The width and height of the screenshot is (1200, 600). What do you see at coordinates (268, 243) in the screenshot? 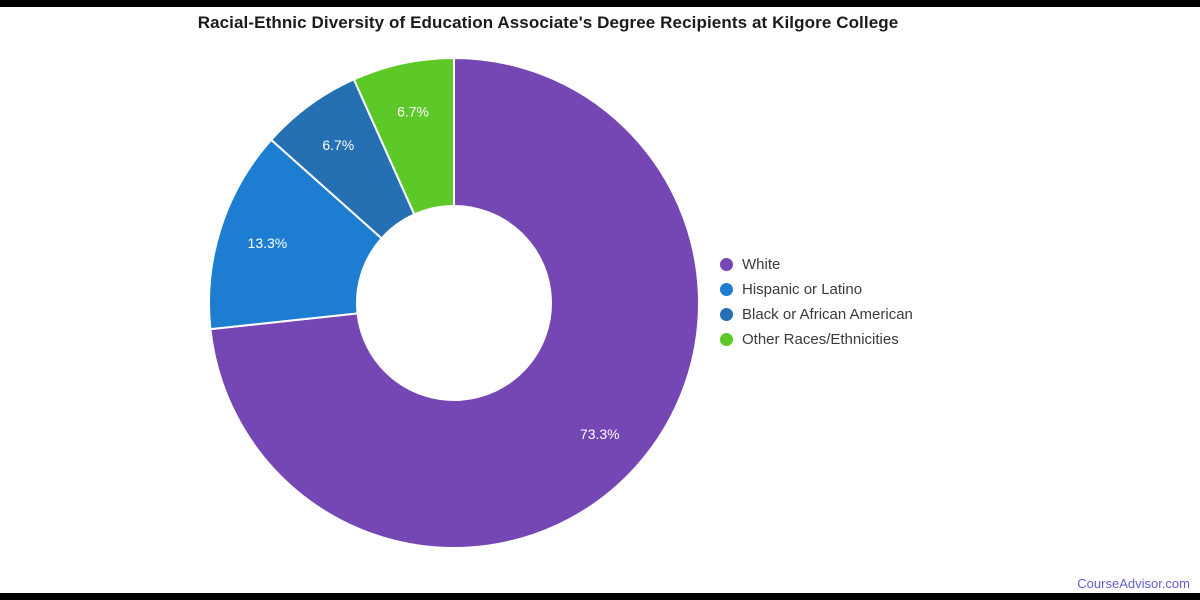
I see `slice-label: 13.3%` at bounding box center [268, 243].